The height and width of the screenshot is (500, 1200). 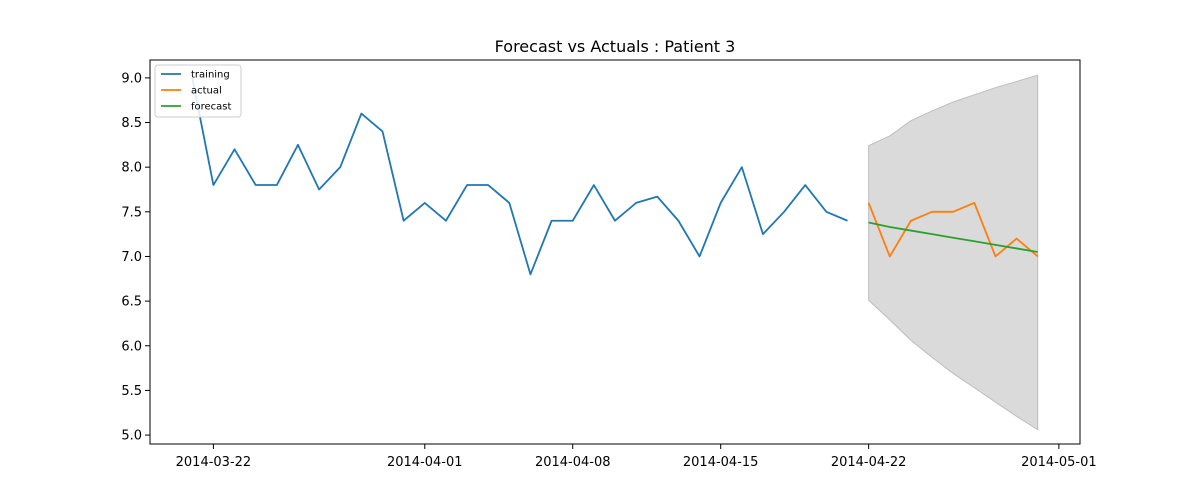 What do you see at coordinates (425, 462) in the screenshot?
I see `x-tick-label: 2014-04-01` at bounding box center [425, 462].